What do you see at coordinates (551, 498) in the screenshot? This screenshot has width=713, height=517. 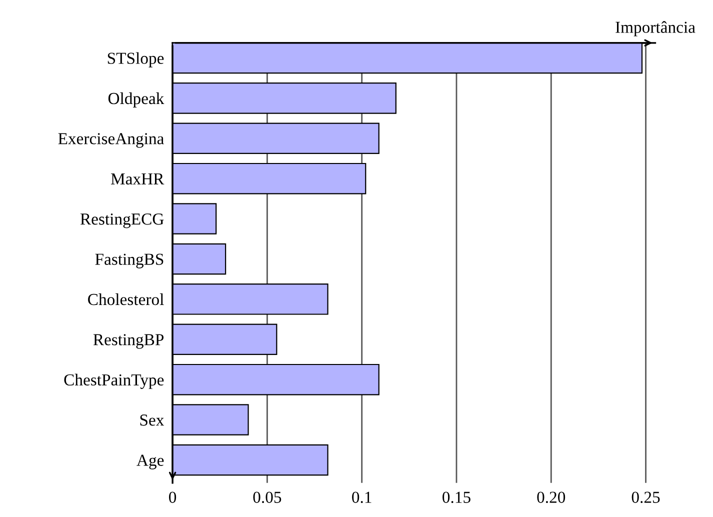 I see `x-tick-label: 0.20` at bounding box center [551, 498].